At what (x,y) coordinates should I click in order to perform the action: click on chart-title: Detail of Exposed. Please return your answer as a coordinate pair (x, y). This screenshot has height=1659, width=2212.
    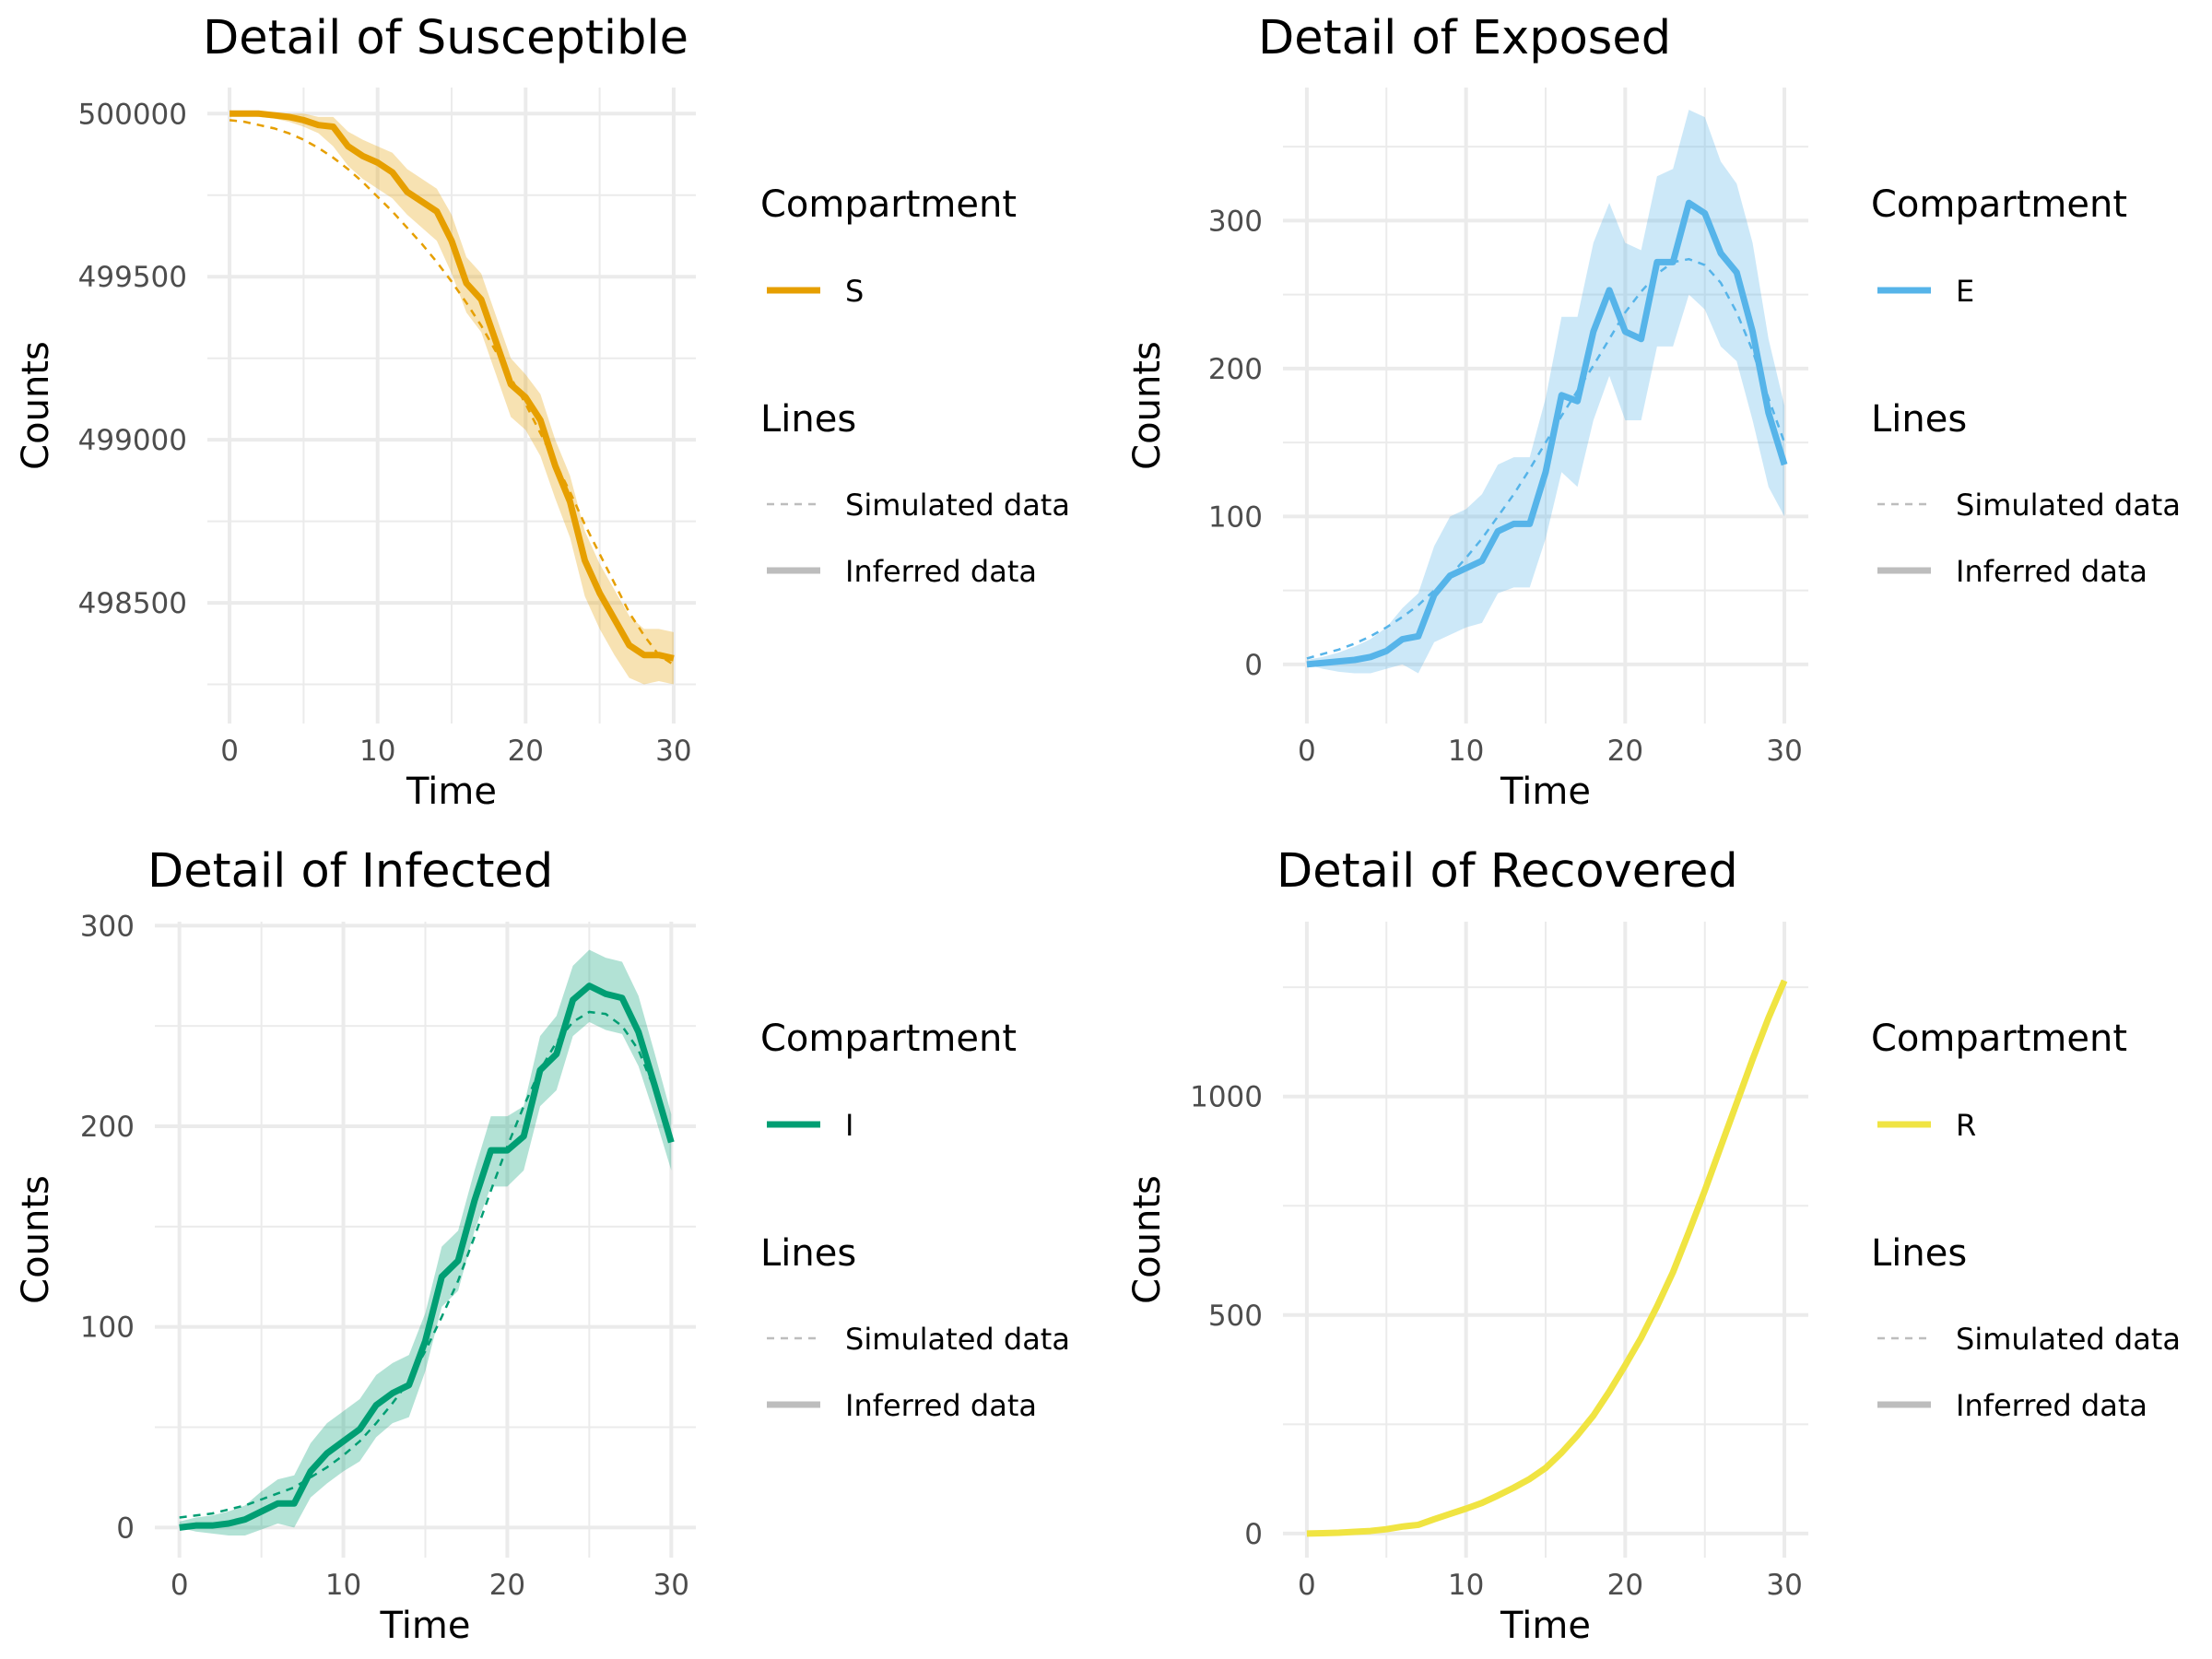
    Looking at the image, I should click on (1464, 38).